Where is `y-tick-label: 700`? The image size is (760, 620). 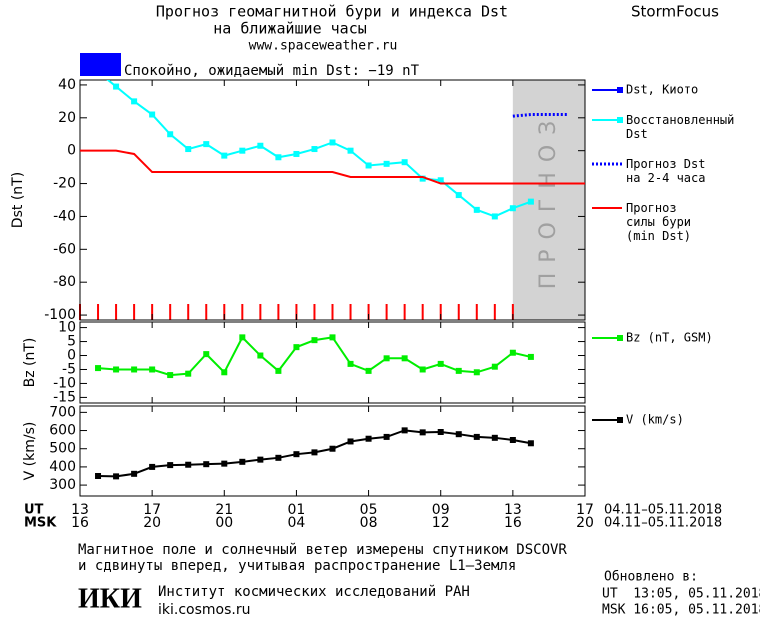 y-tick-label: 700 is located at coordinates (62, 412).